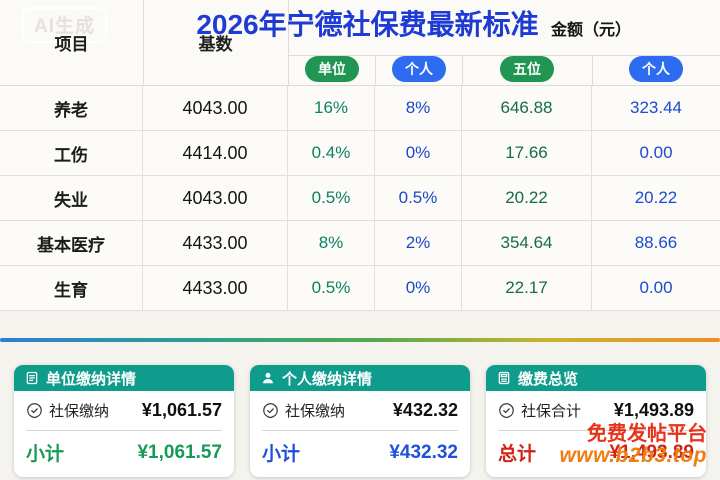 This screenshot has height=480, width=720. What do you see at coordinates (591, 30) in the screenshot?
I see `amount-unit-note: 金额（元）` at bounding box center [591, 30].